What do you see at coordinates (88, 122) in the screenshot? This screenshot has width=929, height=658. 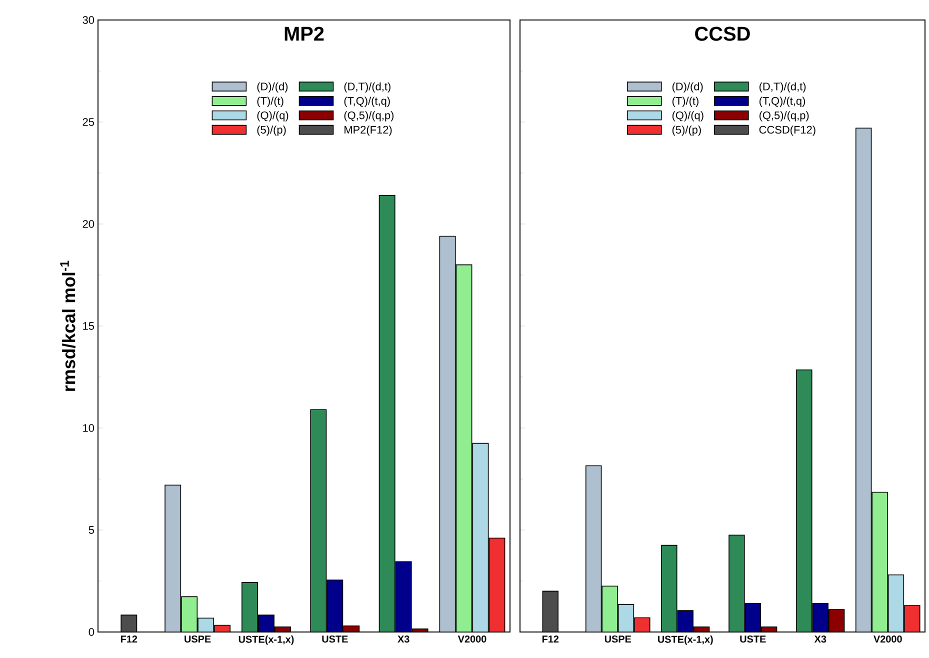 I see `y-tick-label: 25` at bounding box center [88, 122].